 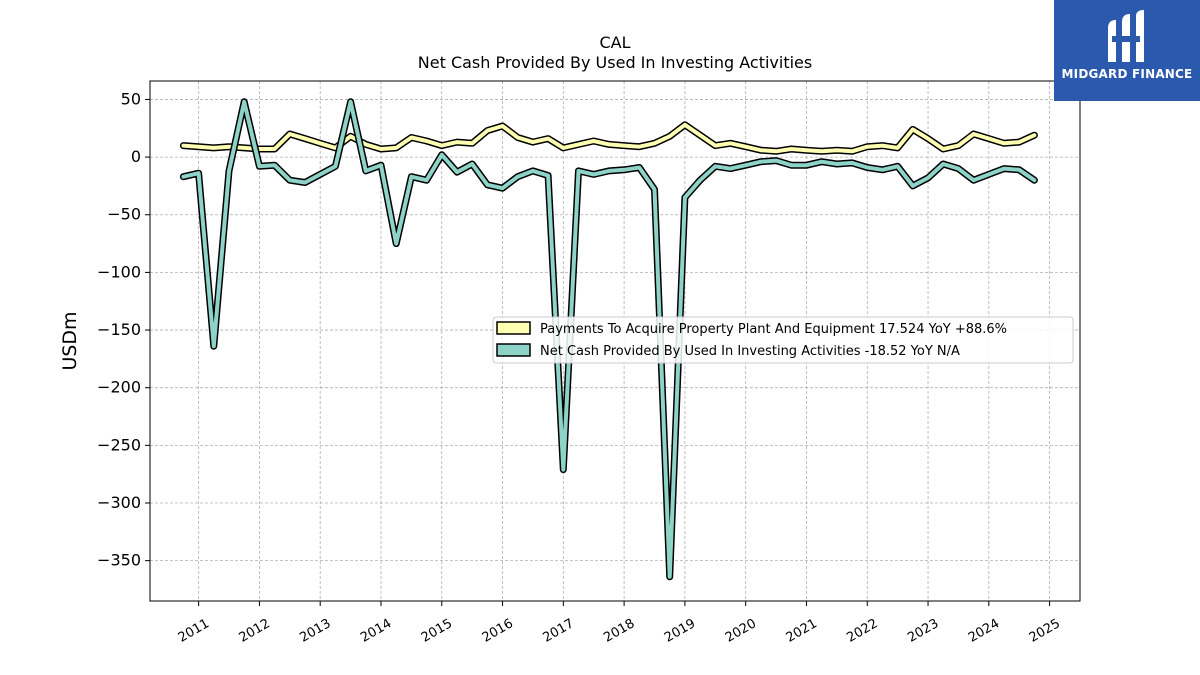 I want to click on brand-logo: MIDGARD FINANCE, so click(x=1127, y=50).